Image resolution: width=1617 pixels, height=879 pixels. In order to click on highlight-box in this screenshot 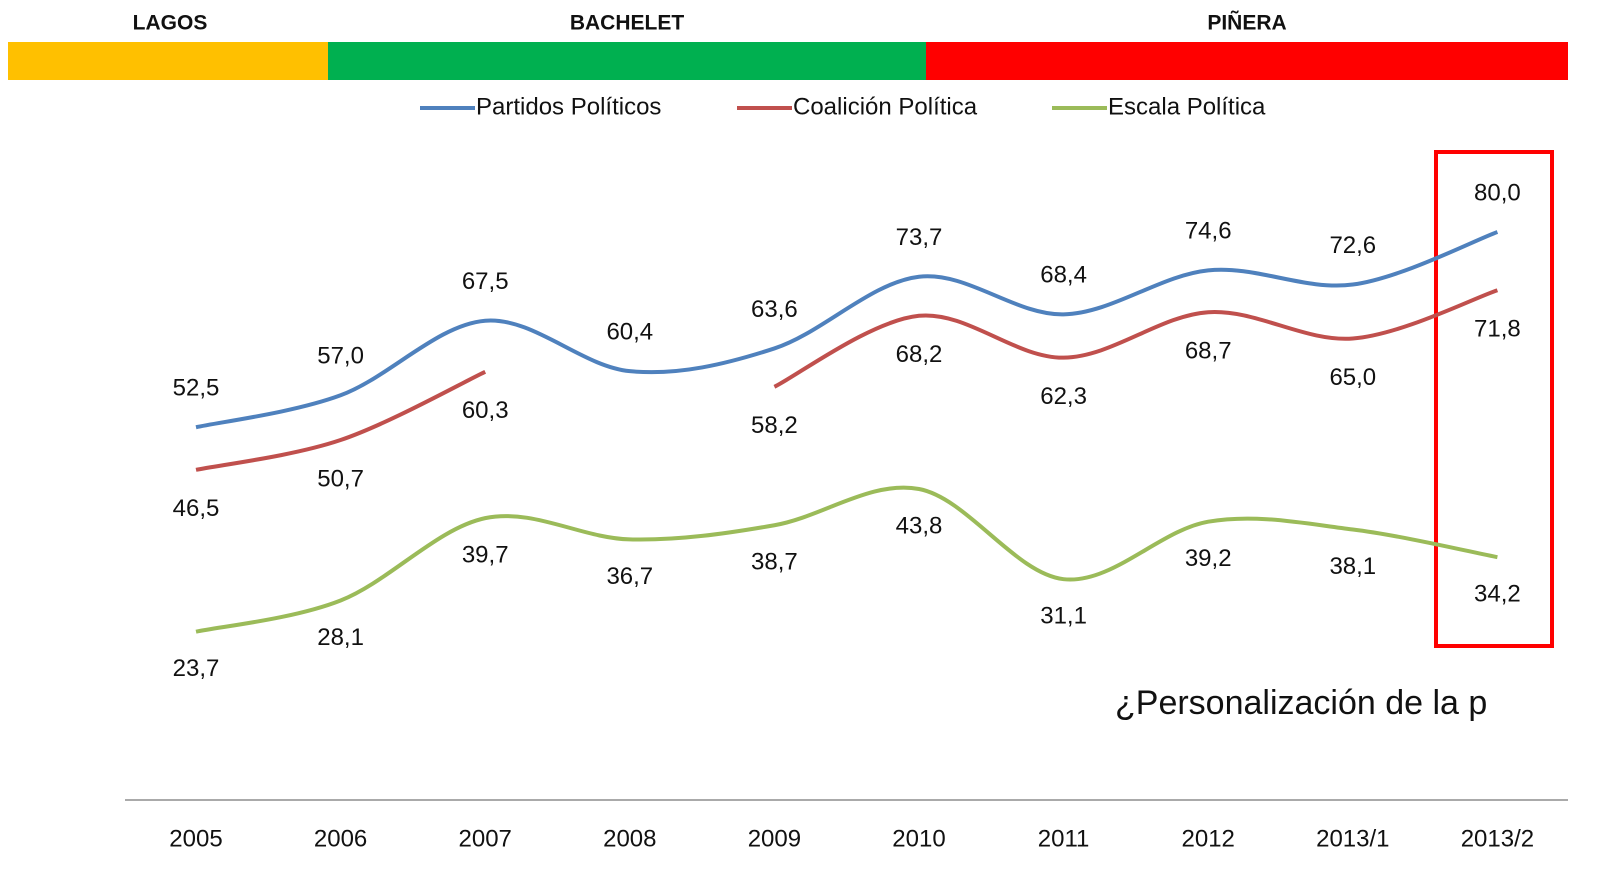, I will do `click(1494, 399)`.